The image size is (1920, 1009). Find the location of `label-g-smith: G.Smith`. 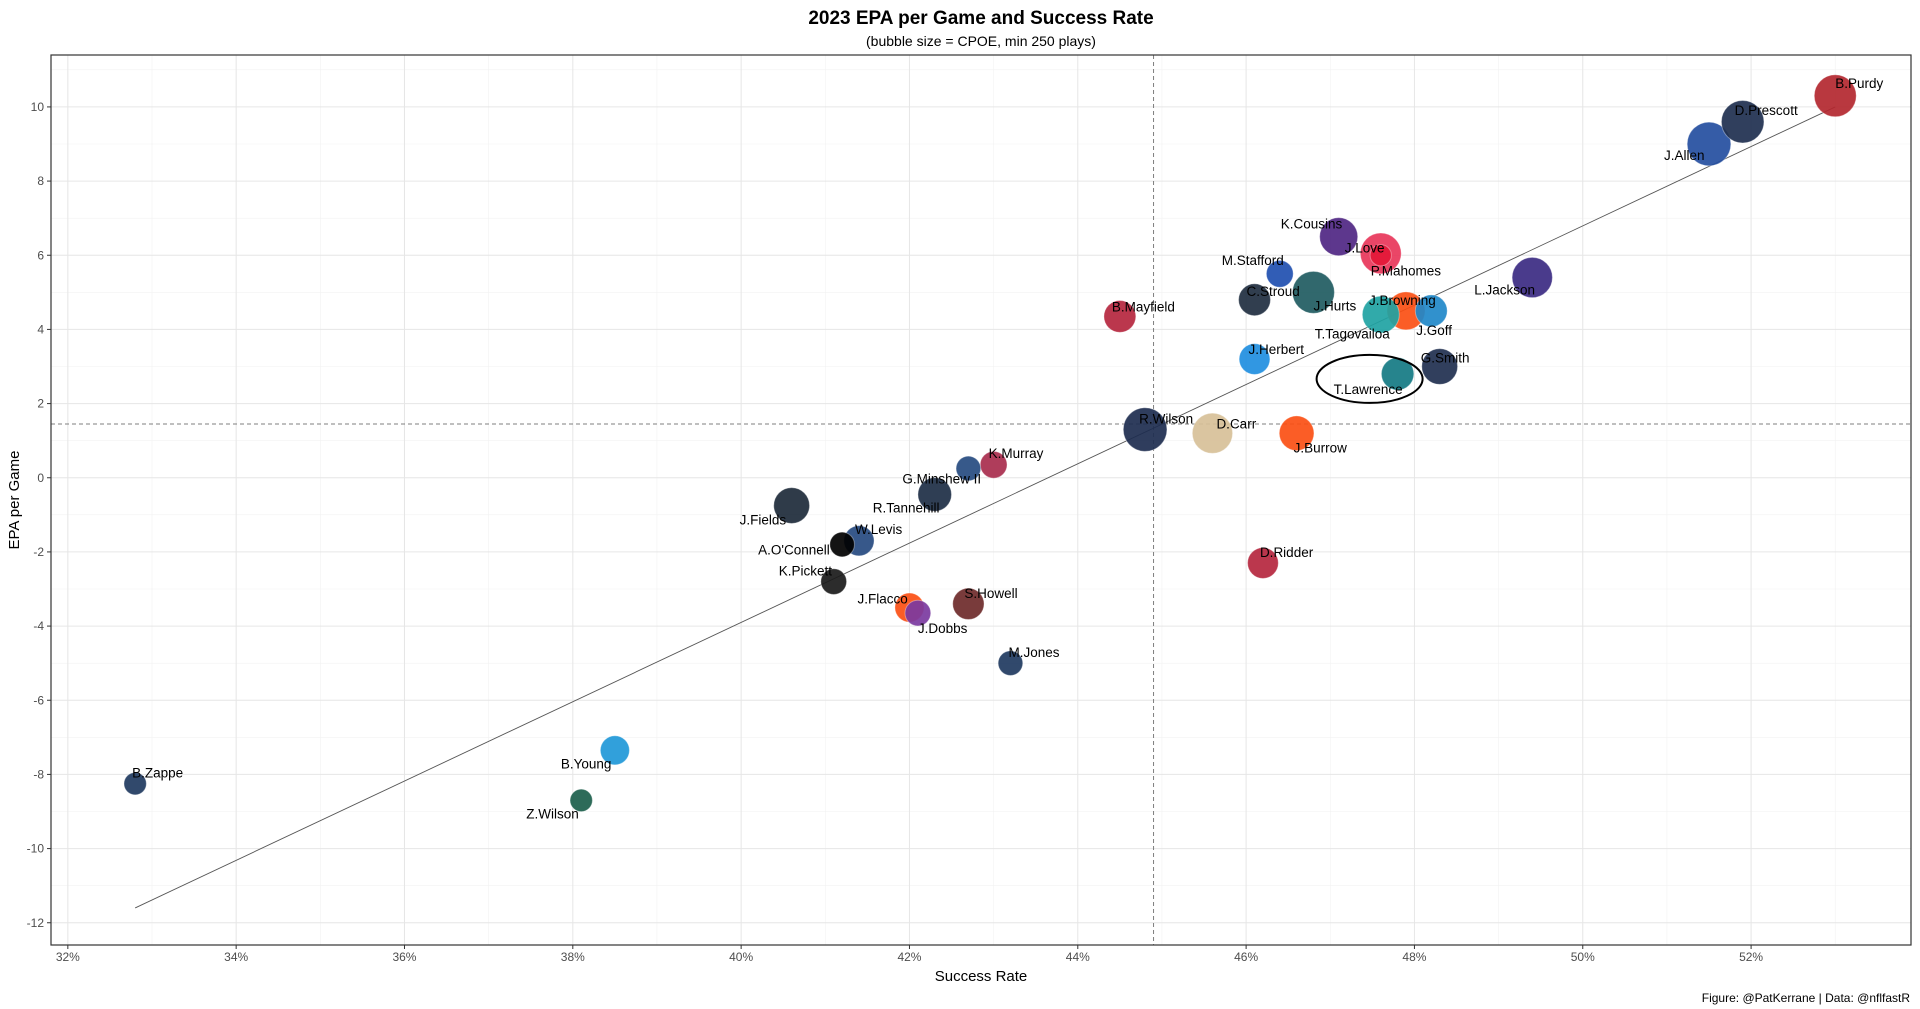

label-g-smith: G.Smith is located at coordinates (1445, 358).